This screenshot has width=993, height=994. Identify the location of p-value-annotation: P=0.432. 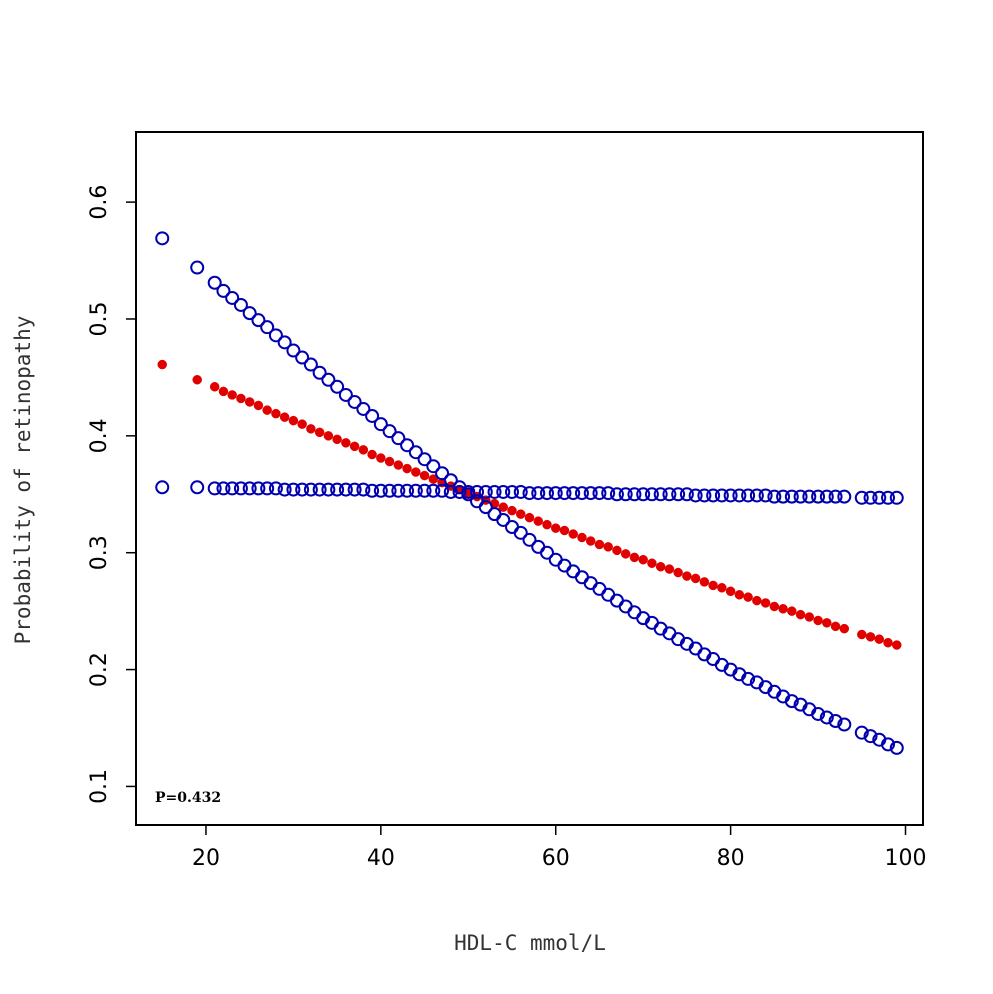
(188, 798).